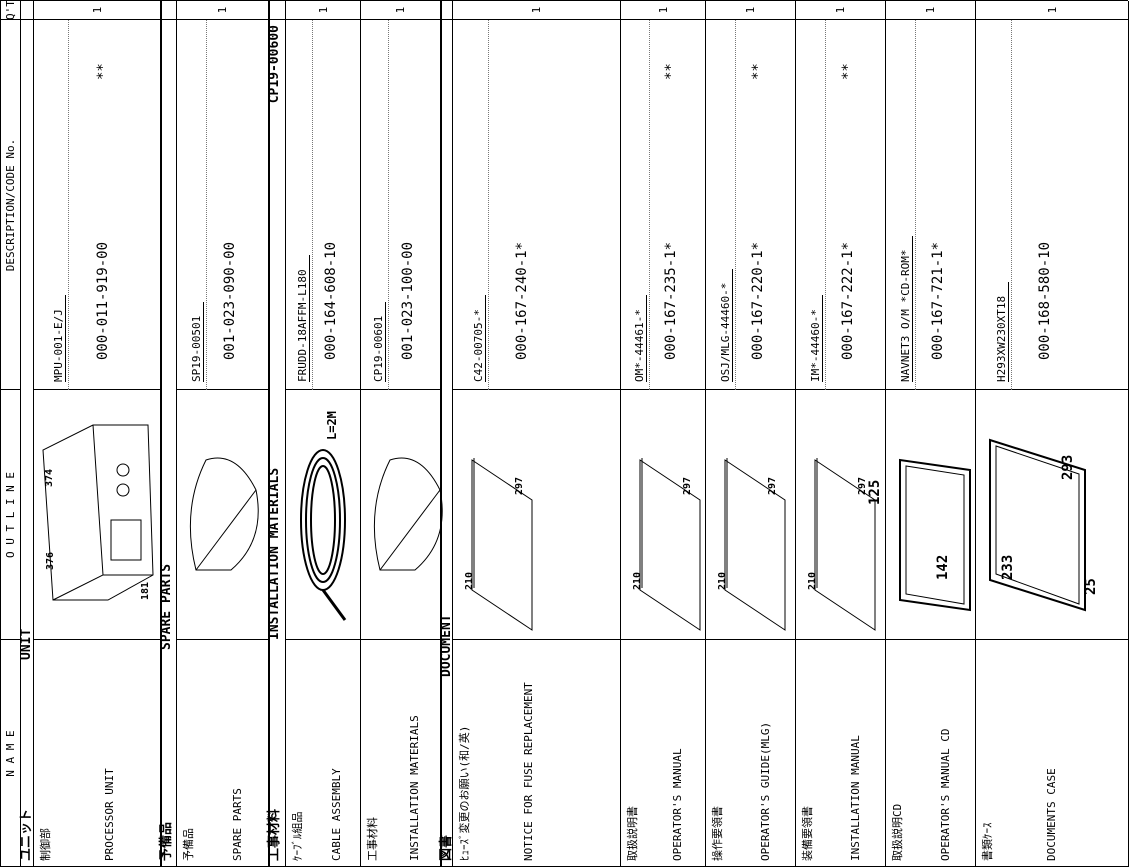 This screenshot has width=1130, height=867. I want to click on item-name-jp: 取扱説明書, so click(632, 833).